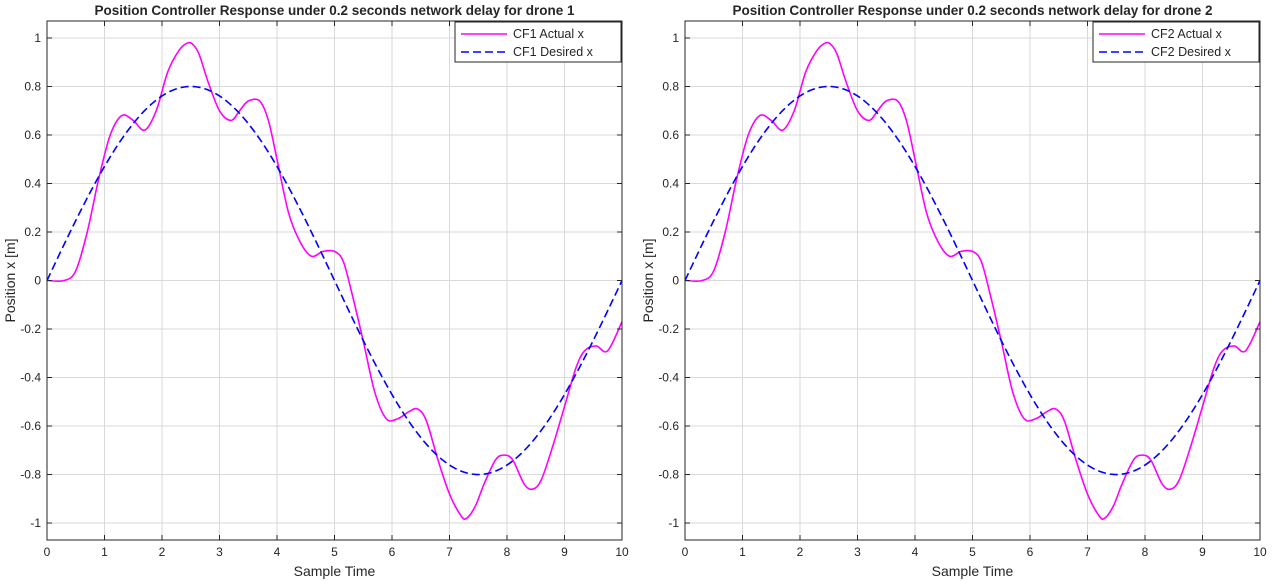  What do you see at coordinates (1187, 34) in the screenshot?
I see `legend-entry-label: CF2 Actual x` at bounding box center [1187, 34].